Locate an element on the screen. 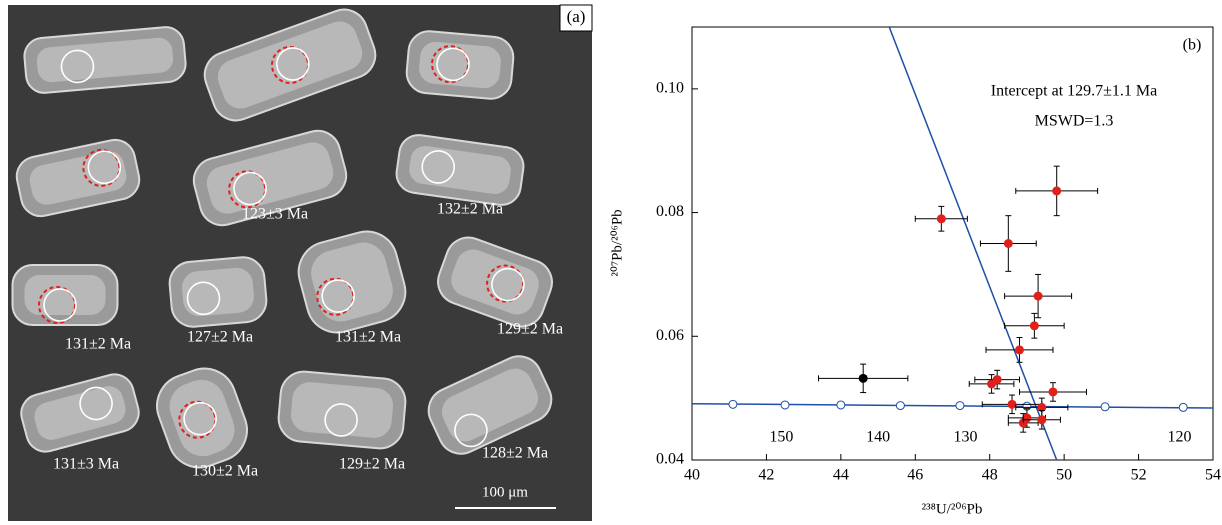  x-tick-label: 44 is located at coordinates (841, 475).